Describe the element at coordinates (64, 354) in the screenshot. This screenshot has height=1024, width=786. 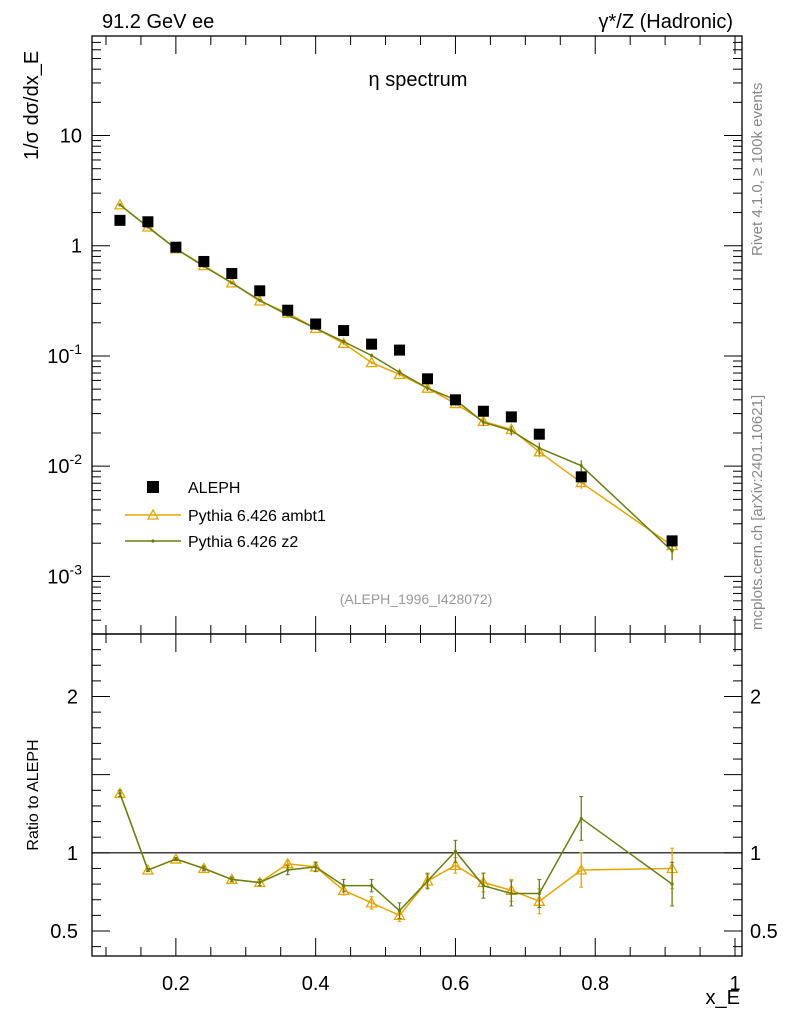
I see `main-y-tick-label: 10⁻¹` at that location.